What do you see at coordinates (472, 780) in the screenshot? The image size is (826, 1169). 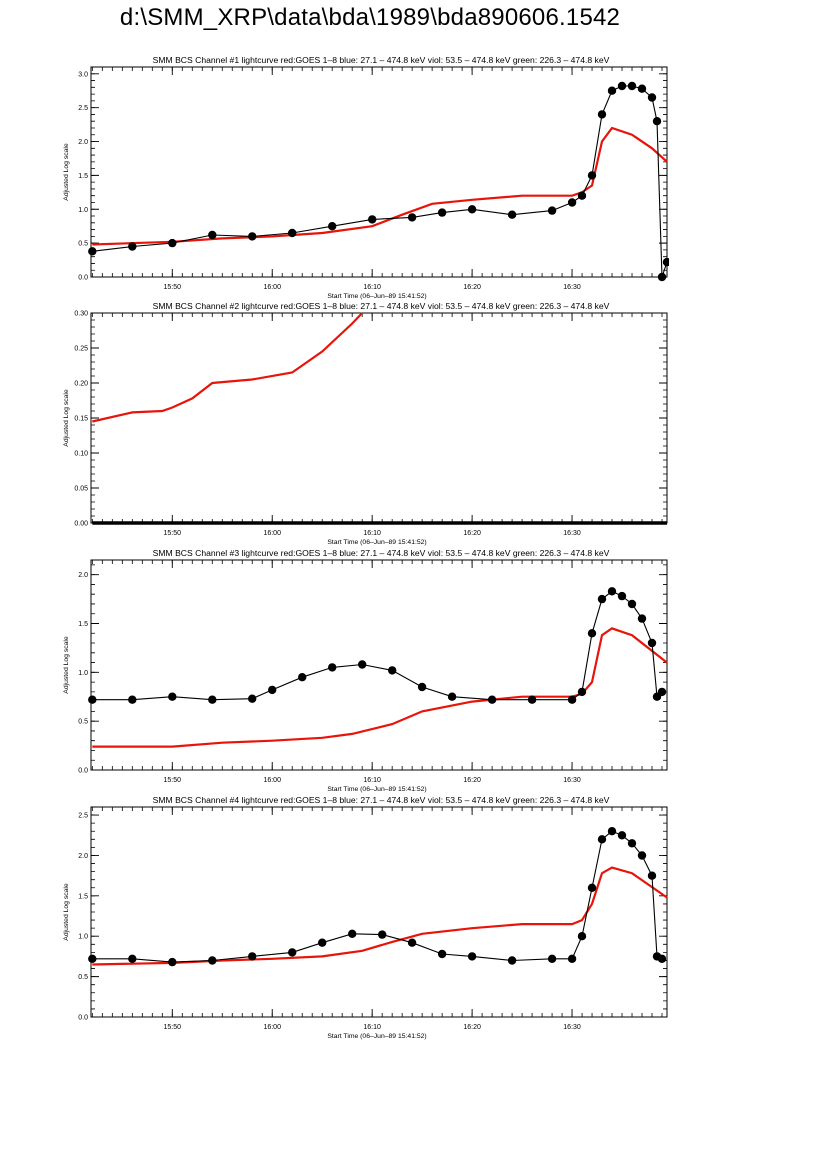 I see `x-tick-label: 16:20` at bounding box center [472, 780].